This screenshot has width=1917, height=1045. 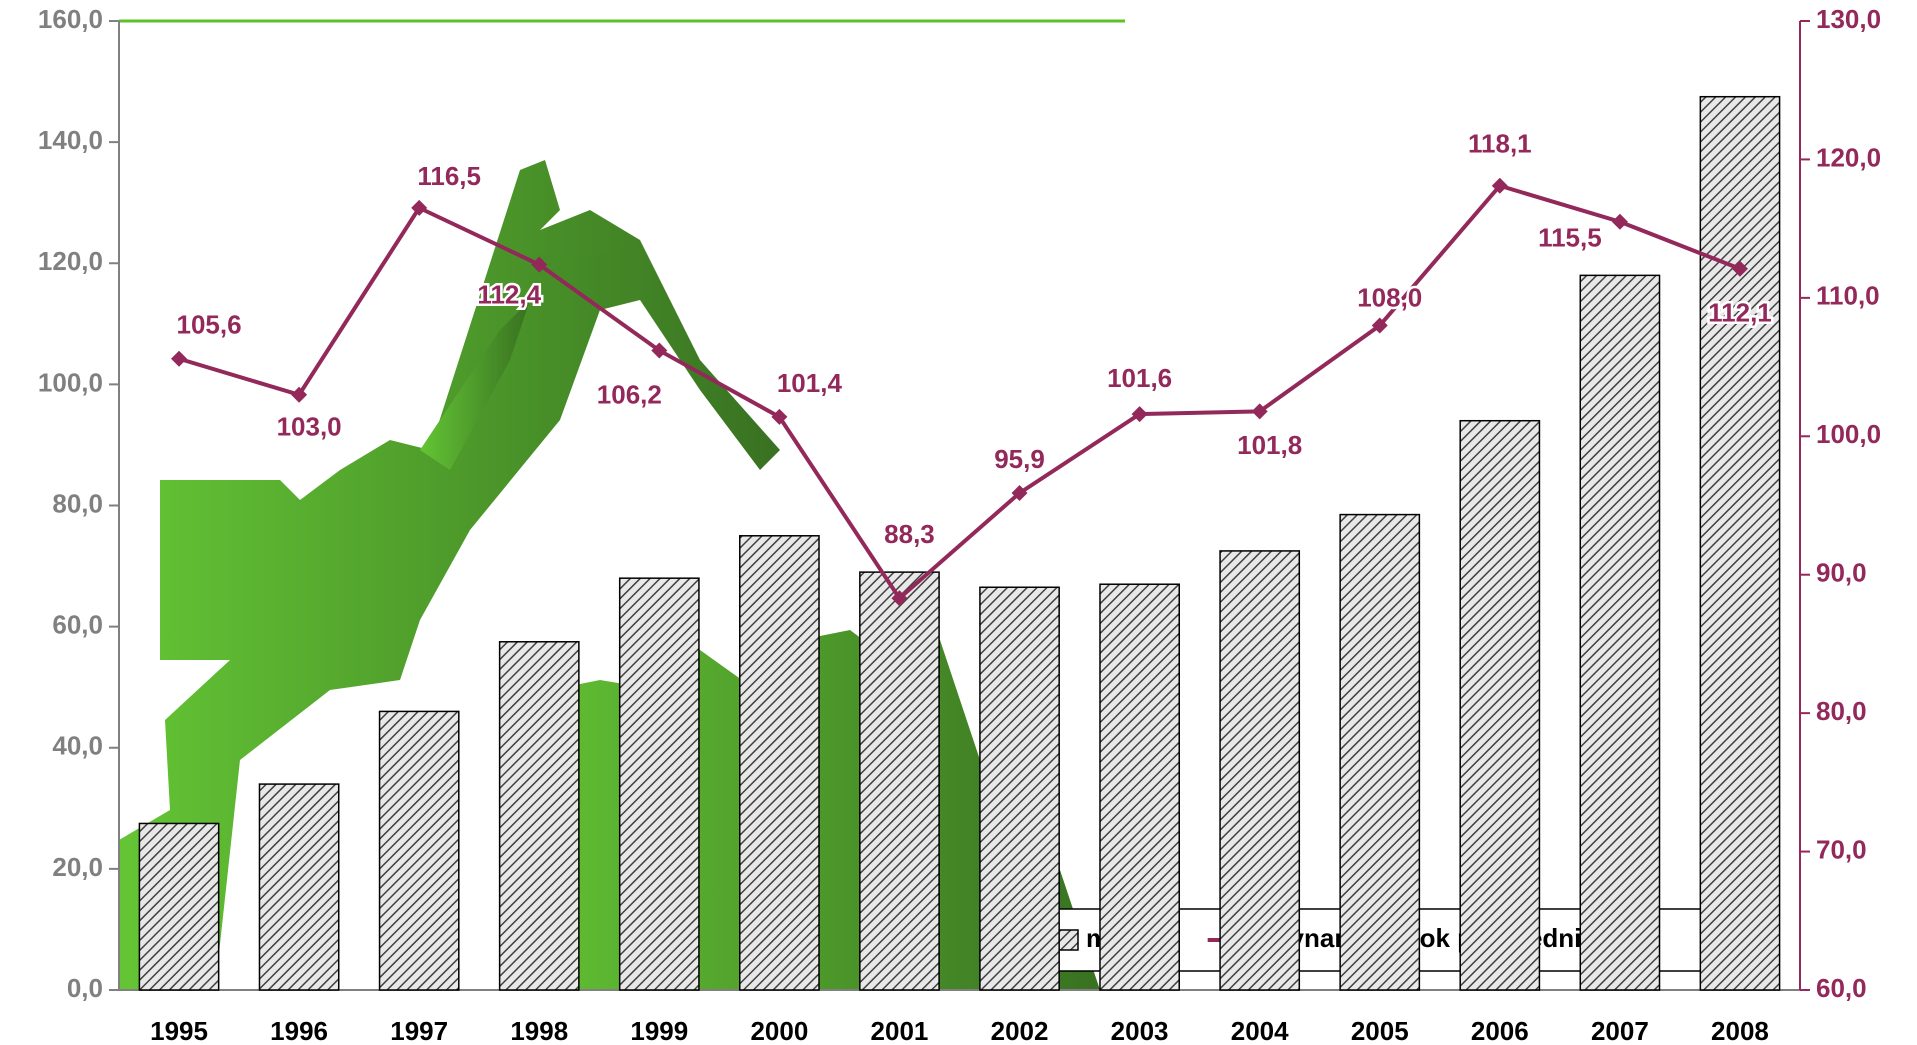 I want to click on data-label: 88,3, so click(x=909, y=534).